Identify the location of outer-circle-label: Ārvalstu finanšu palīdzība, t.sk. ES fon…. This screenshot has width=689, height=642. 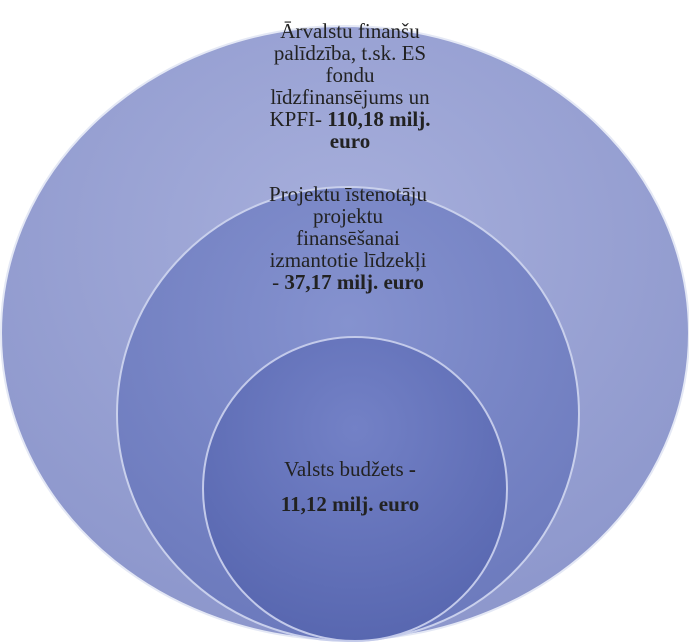
(350, 86).